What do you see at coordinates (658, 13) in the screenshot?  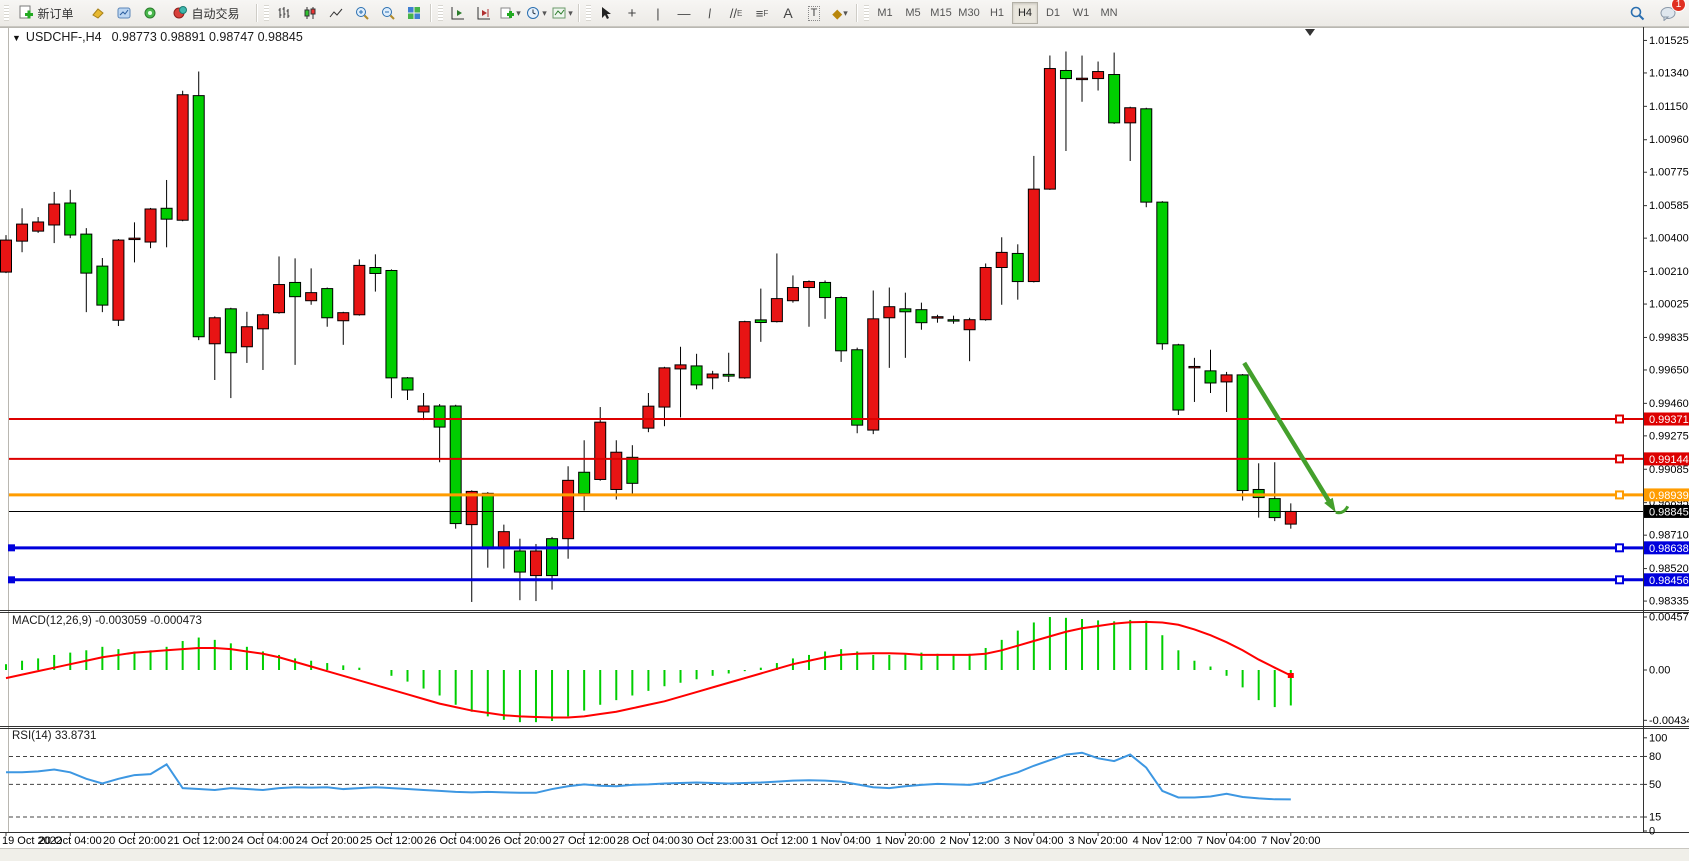 I see `vertical-line-icon: |` at bounding box center [658, 13].